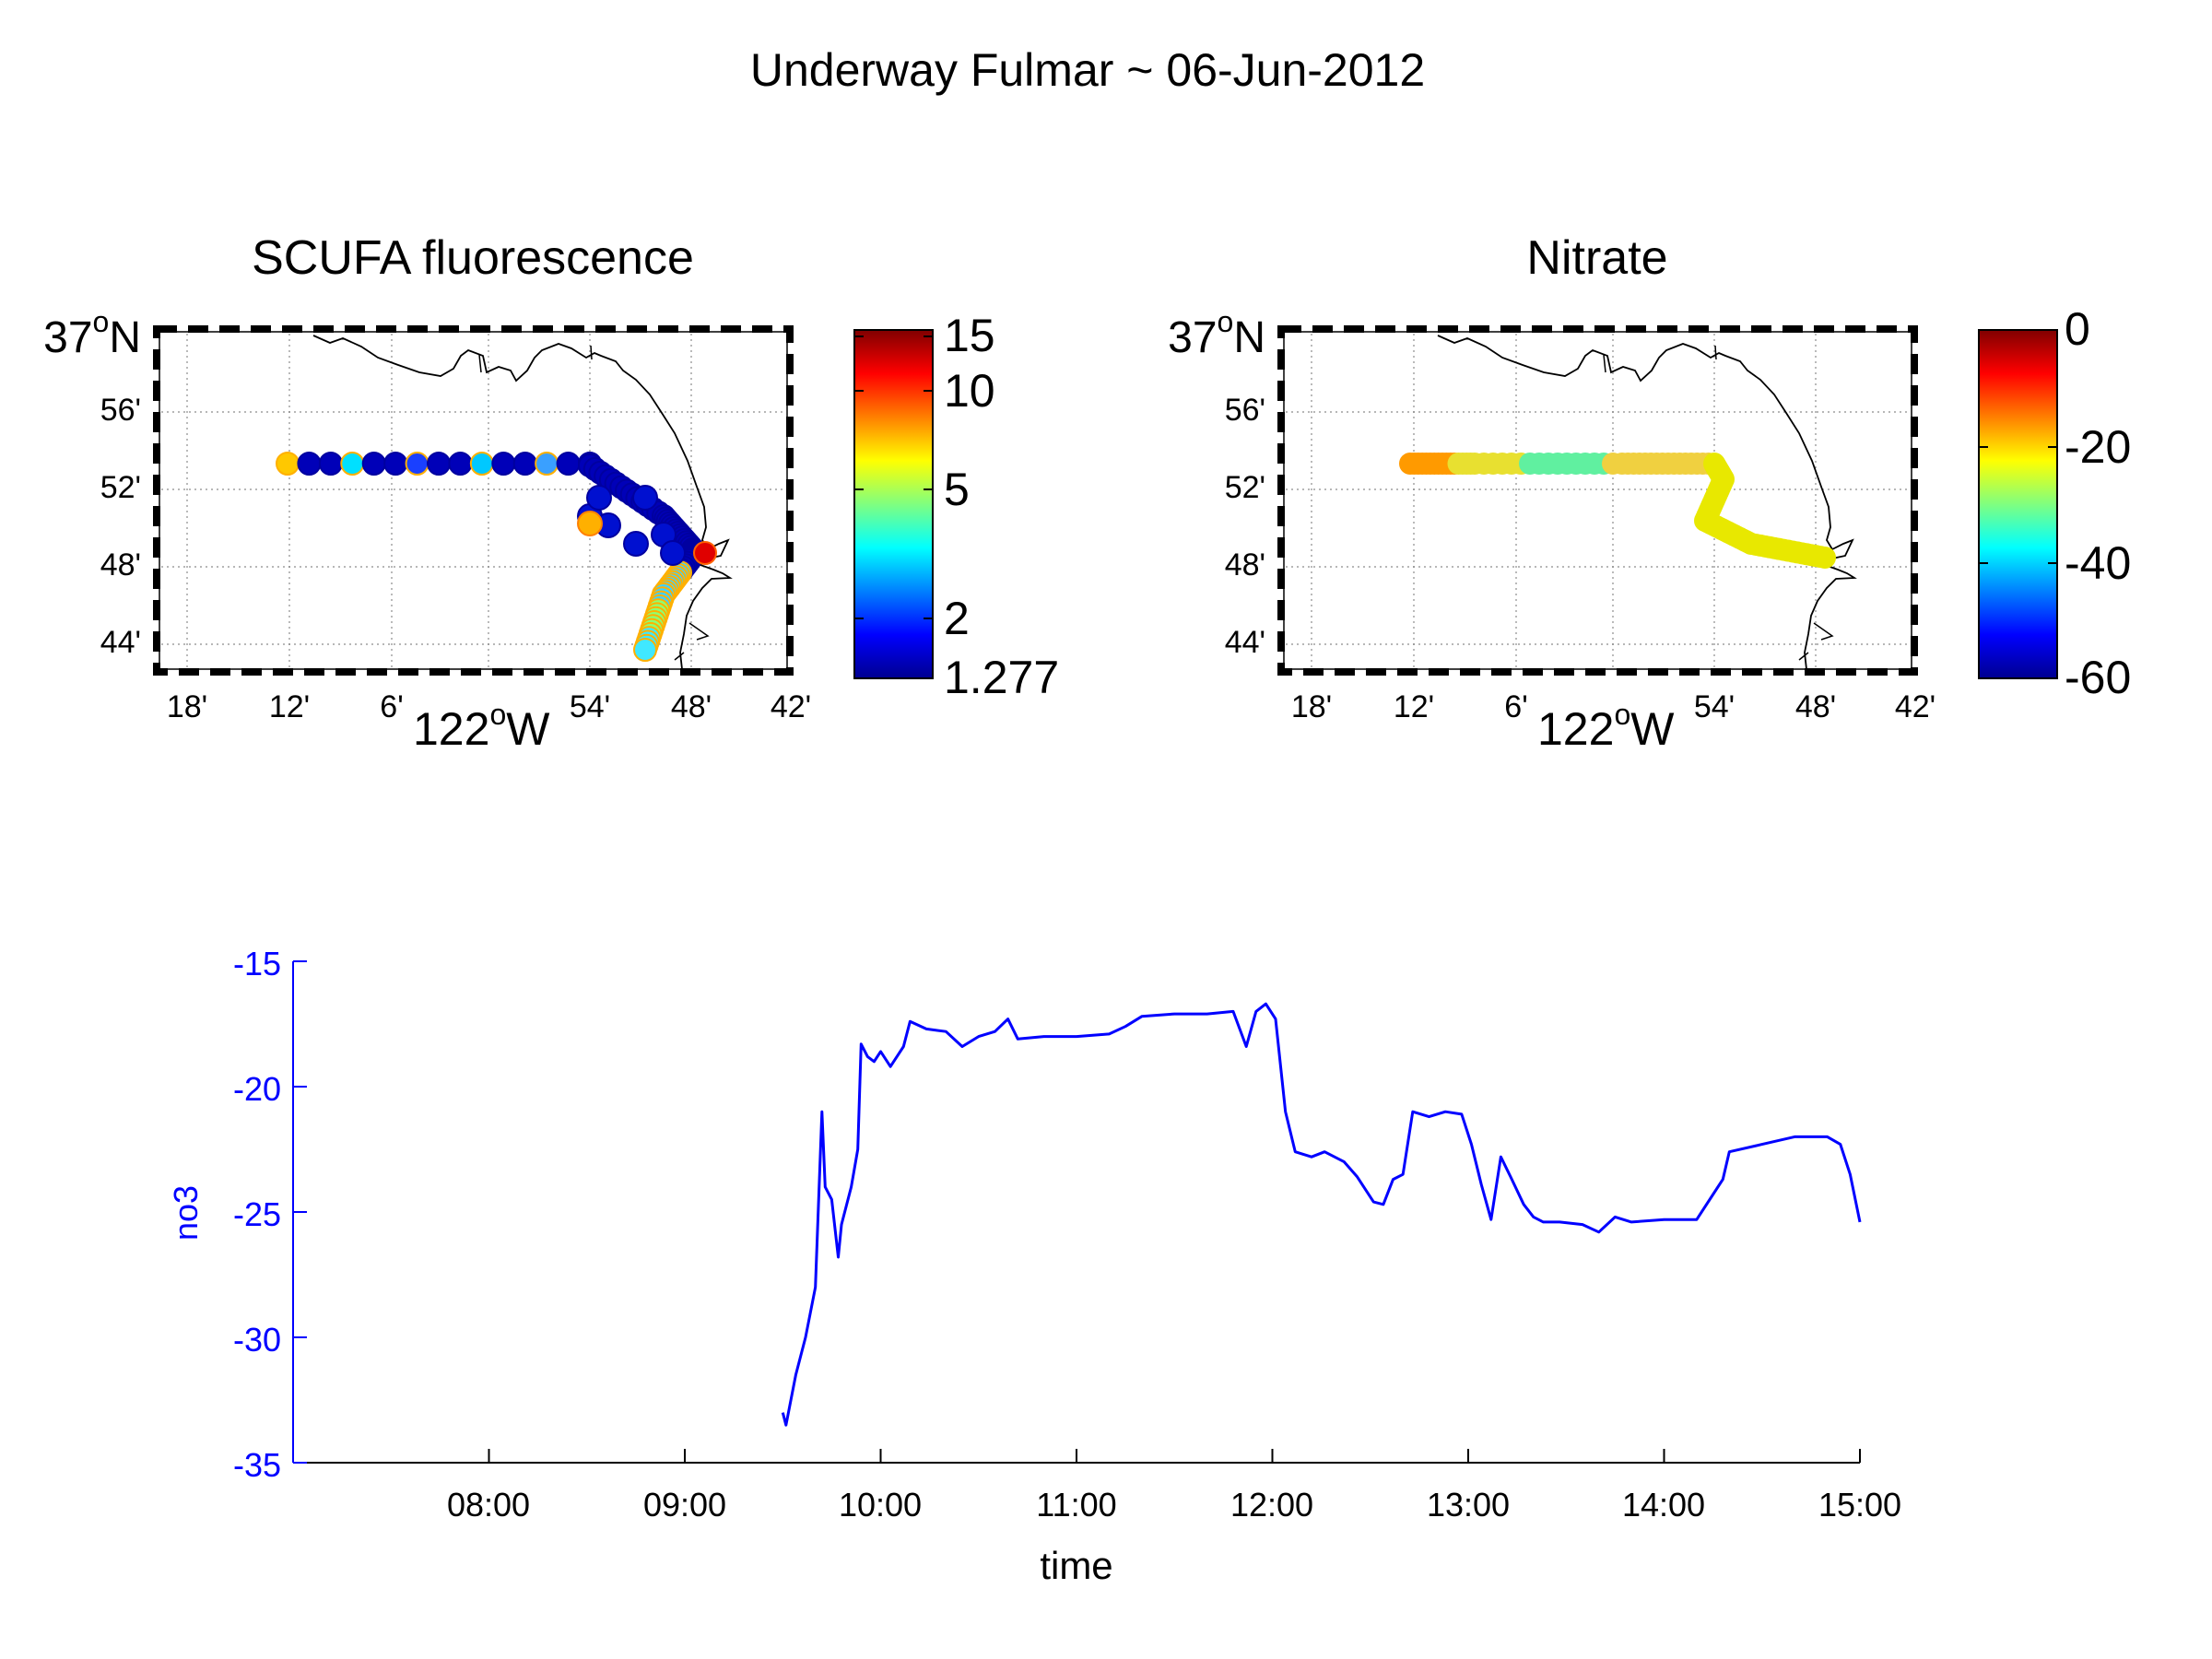 This screenshot has width=2212, height=1659. Describe the element at coordinates (957, 489) in the screenshot. I see `colorbar-label: 5` at that location.